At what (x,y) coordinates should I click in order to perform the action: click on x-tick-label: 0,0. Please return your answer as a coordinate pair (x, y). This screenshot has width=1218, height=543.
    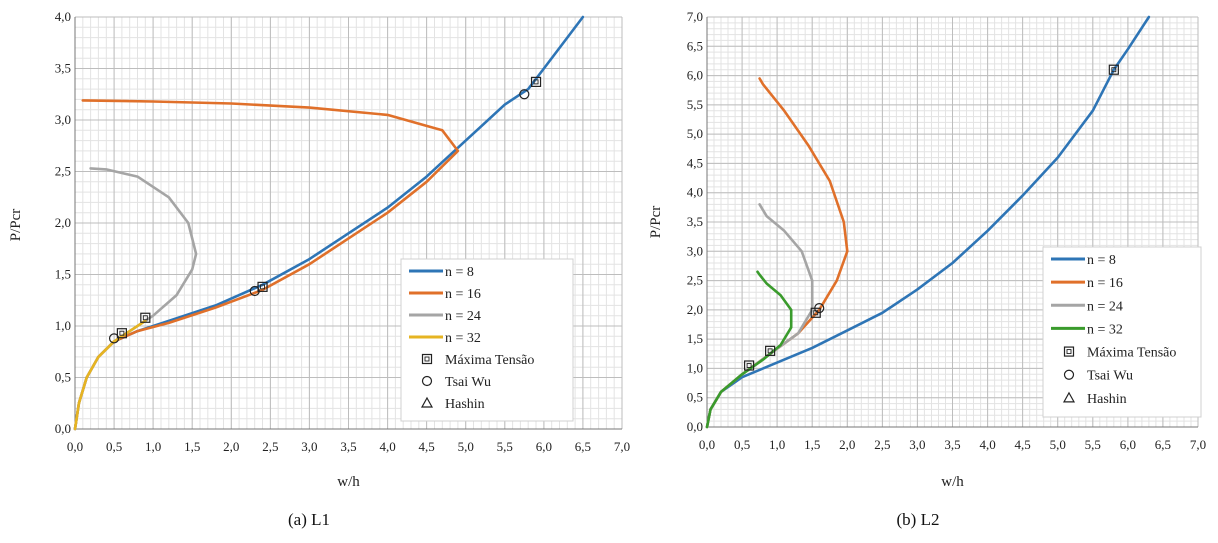
    Looking at the image, I should click on (707, 444).